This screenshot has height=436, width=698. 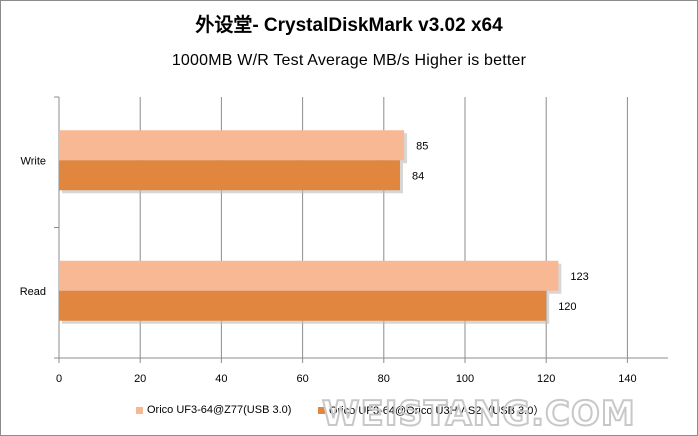 What do you see at coordinates (546, 379) in the screenshot?
I see `x-tick-label-6: 120` at bounding box center [546, 379].